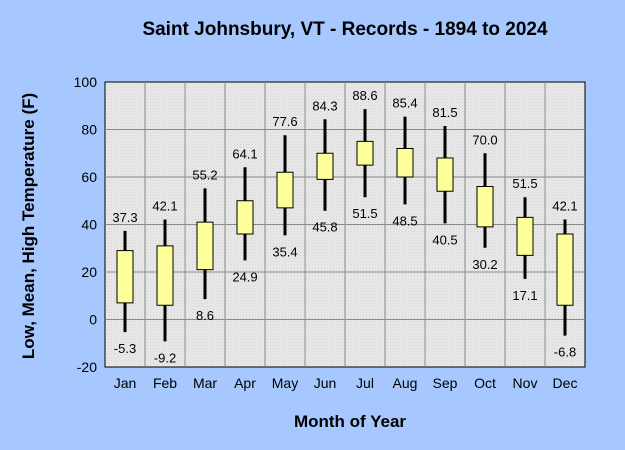 The height and width of the screenshot is (450, 625). I want to click on record-high-label: 37.3, so click(124, 217).